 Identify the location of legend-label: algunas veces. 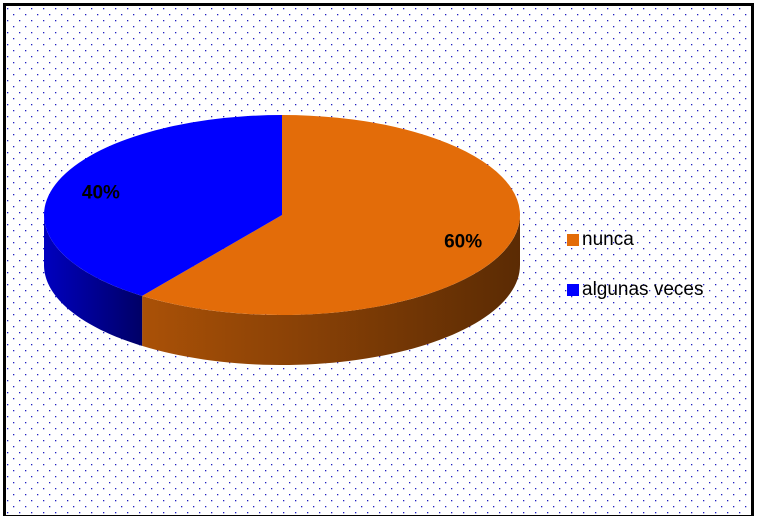
(642, 289).